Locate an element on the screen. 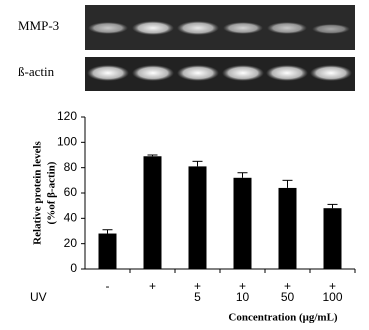 This screenshot has height=330, width=369. blot-label: MMP-3 is located at coordinates (38, 25).